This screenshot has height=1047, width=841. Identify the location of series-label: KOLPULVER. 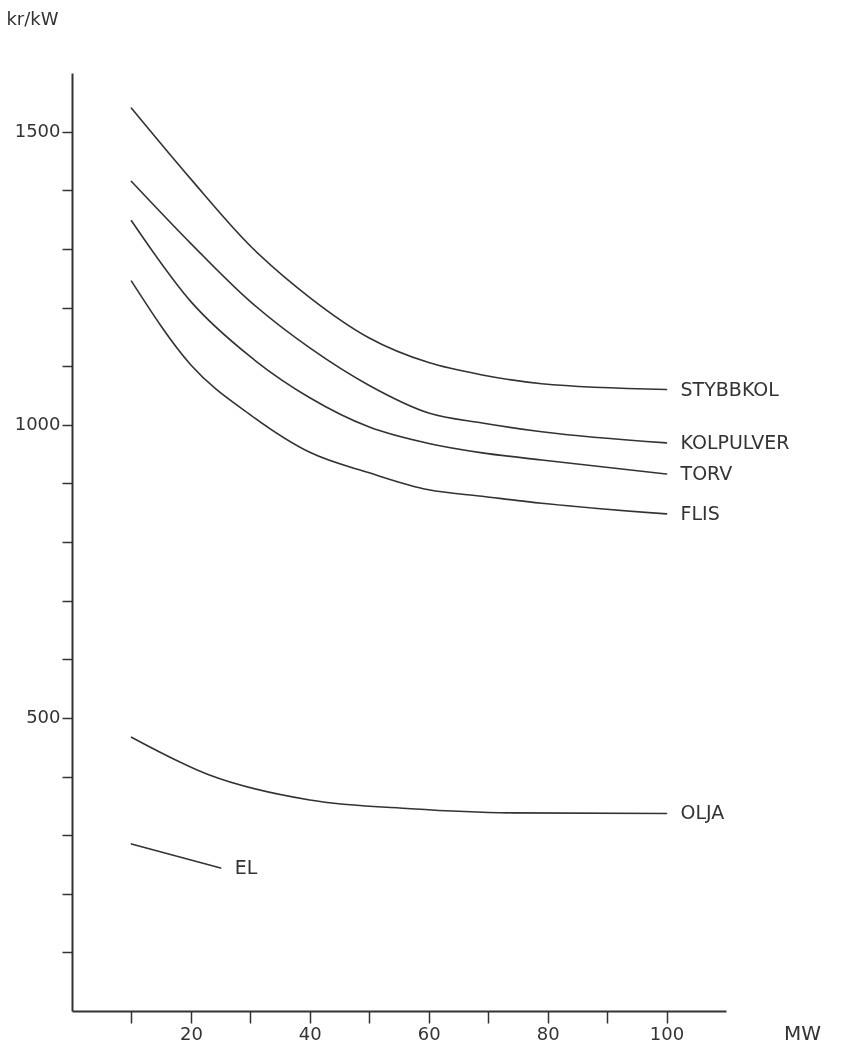
(735, 441).